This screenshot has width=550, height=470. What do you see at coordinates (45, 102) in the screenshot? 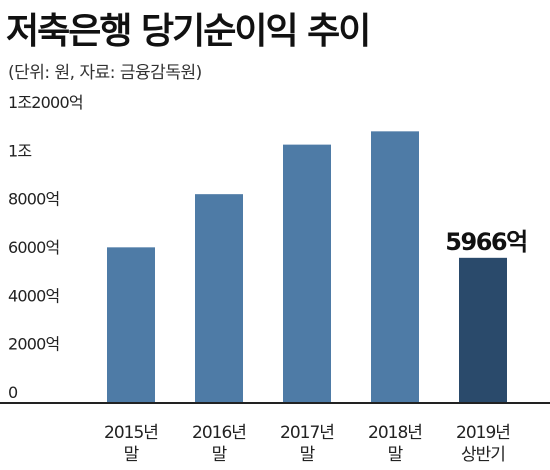
I see `y-tick-label: 1조2000억` at bounding box center [45, 102].